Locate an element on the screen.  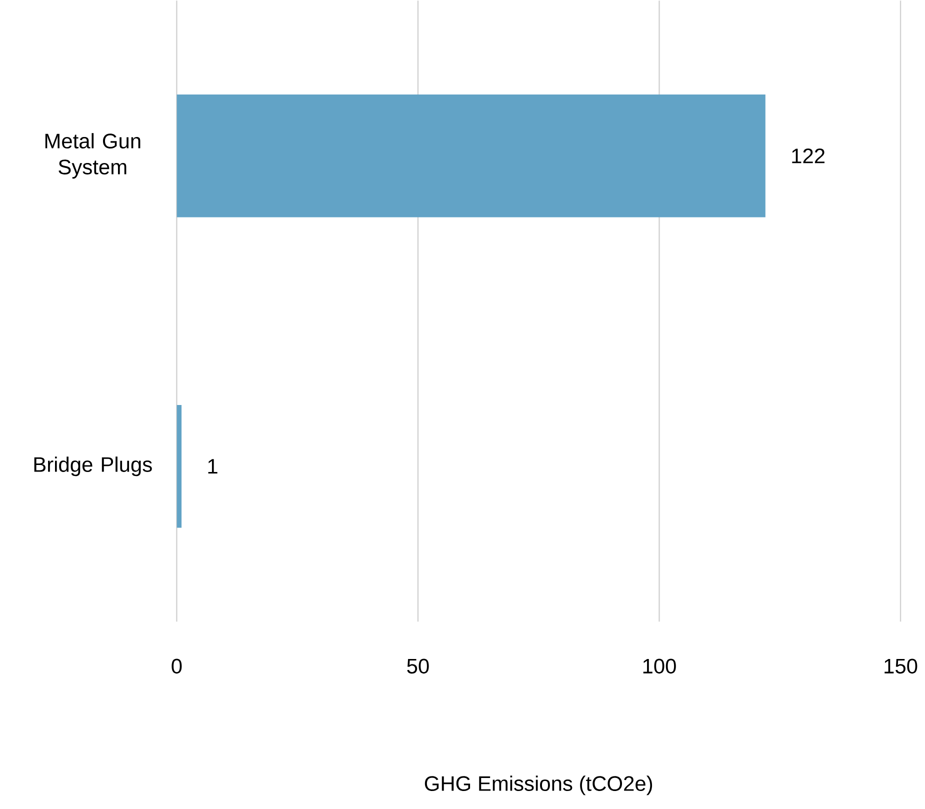
x-tick-label: 100 is located at coordinates (659, 666).